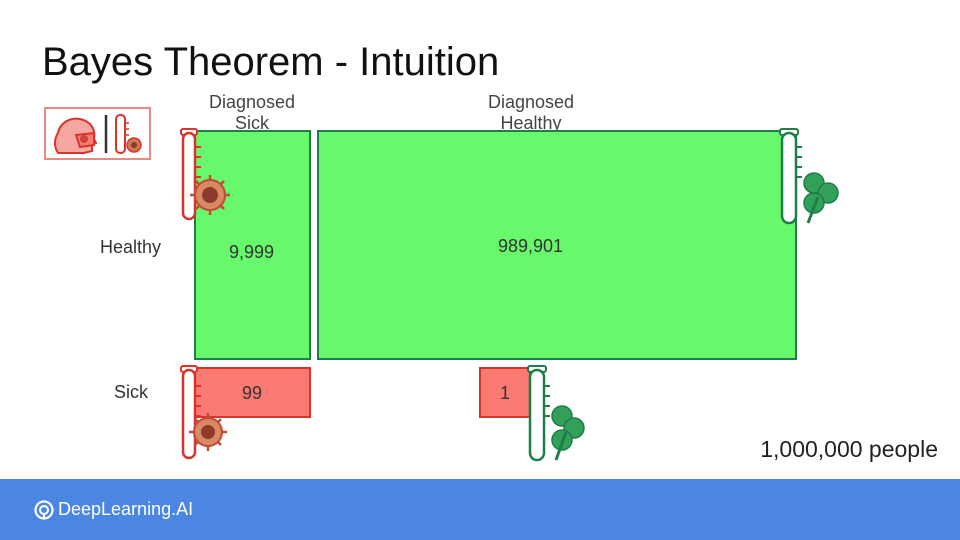 Image resolution: width=960 pixels, height=540 pixels. What do you see at coordinates (480, 509) in the screenshot?
I see `footer-bar` at bounding box center [480, 509].